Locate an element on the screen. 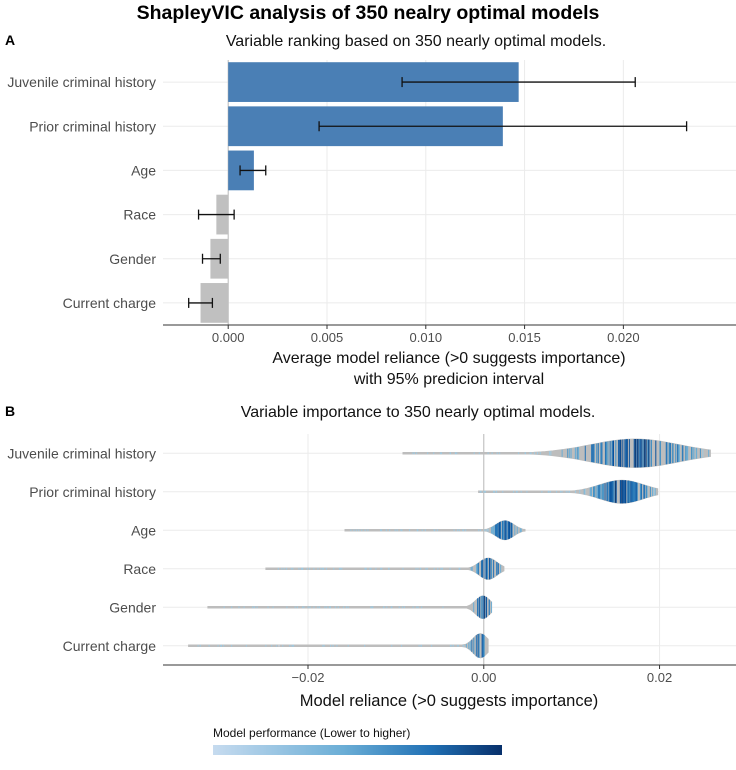 Image resolution: width=736 pixels, height=770 pixels. panel-a-category-label: Gender is located at coordinates (132, 259).